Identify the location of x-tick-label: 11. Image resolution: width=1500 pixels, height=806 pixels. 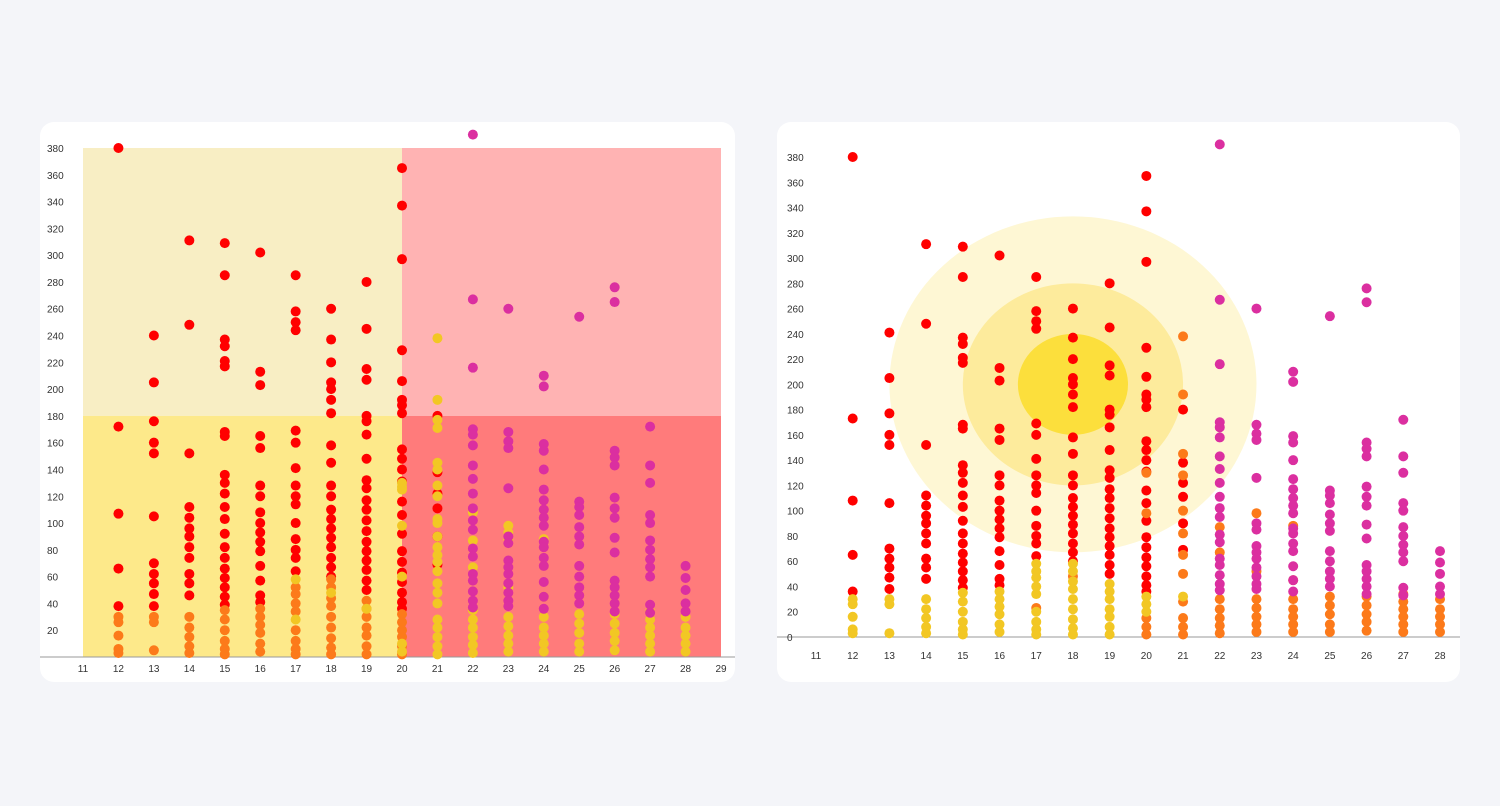
(816, 656).